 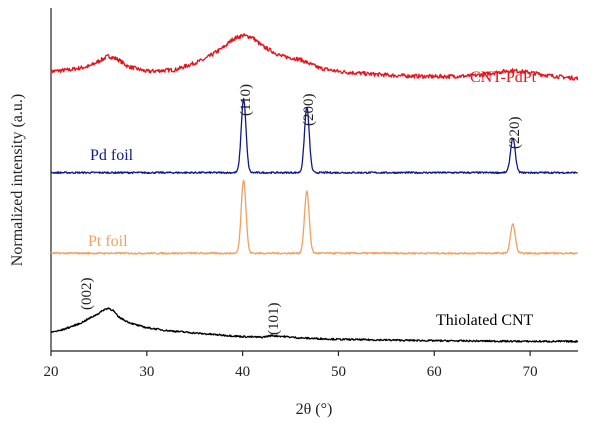 I want to click on series-label-pd-foil: Pd foil, so click(x=112, y=155).